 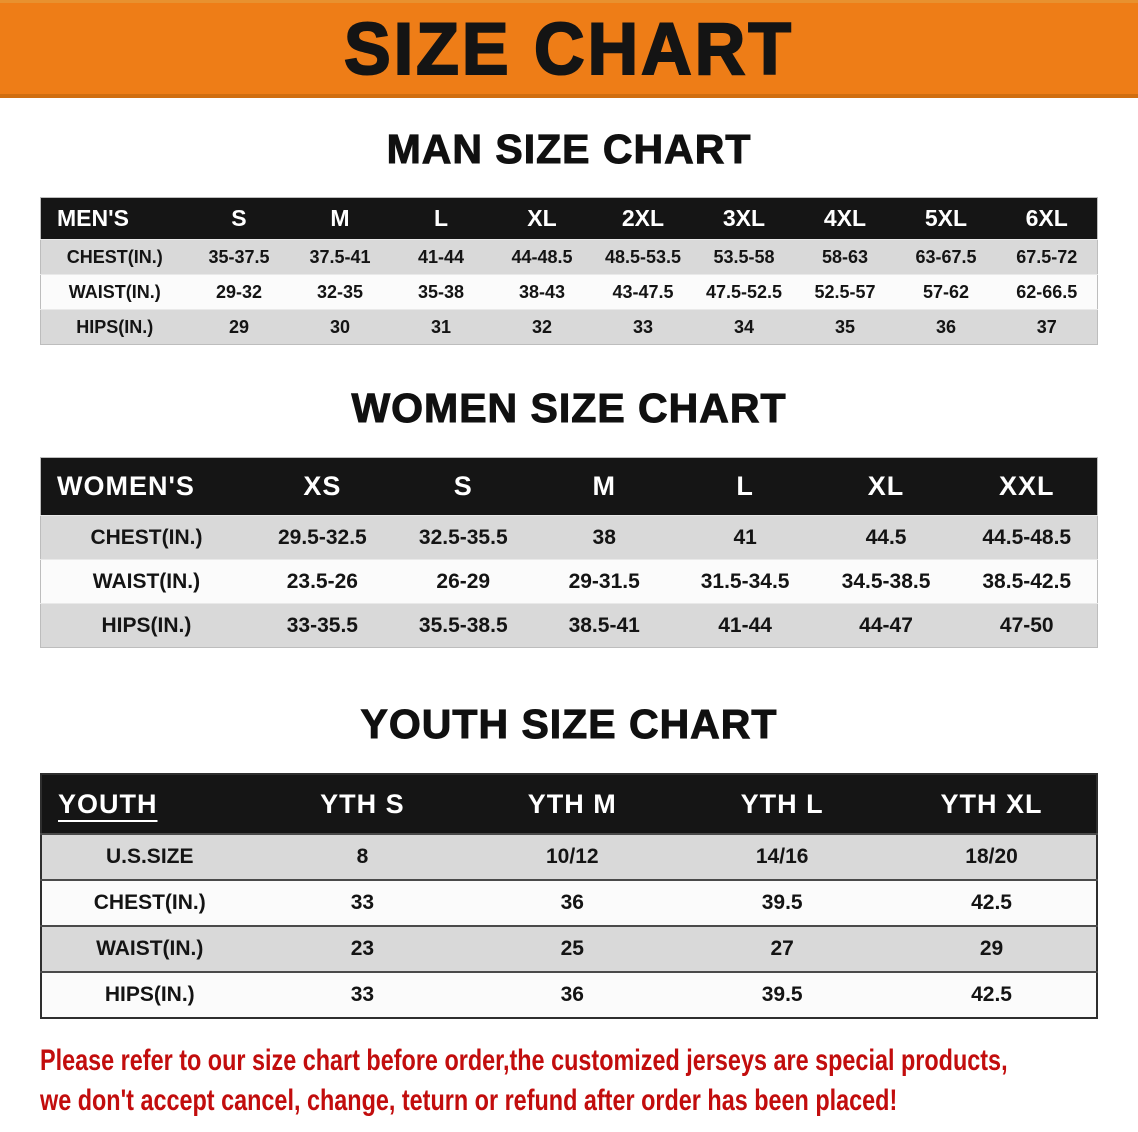 What do you see at coordinates (339, 326) in the screenshot?
I see `measurement-value: 30` at bounding box center [339, 326].